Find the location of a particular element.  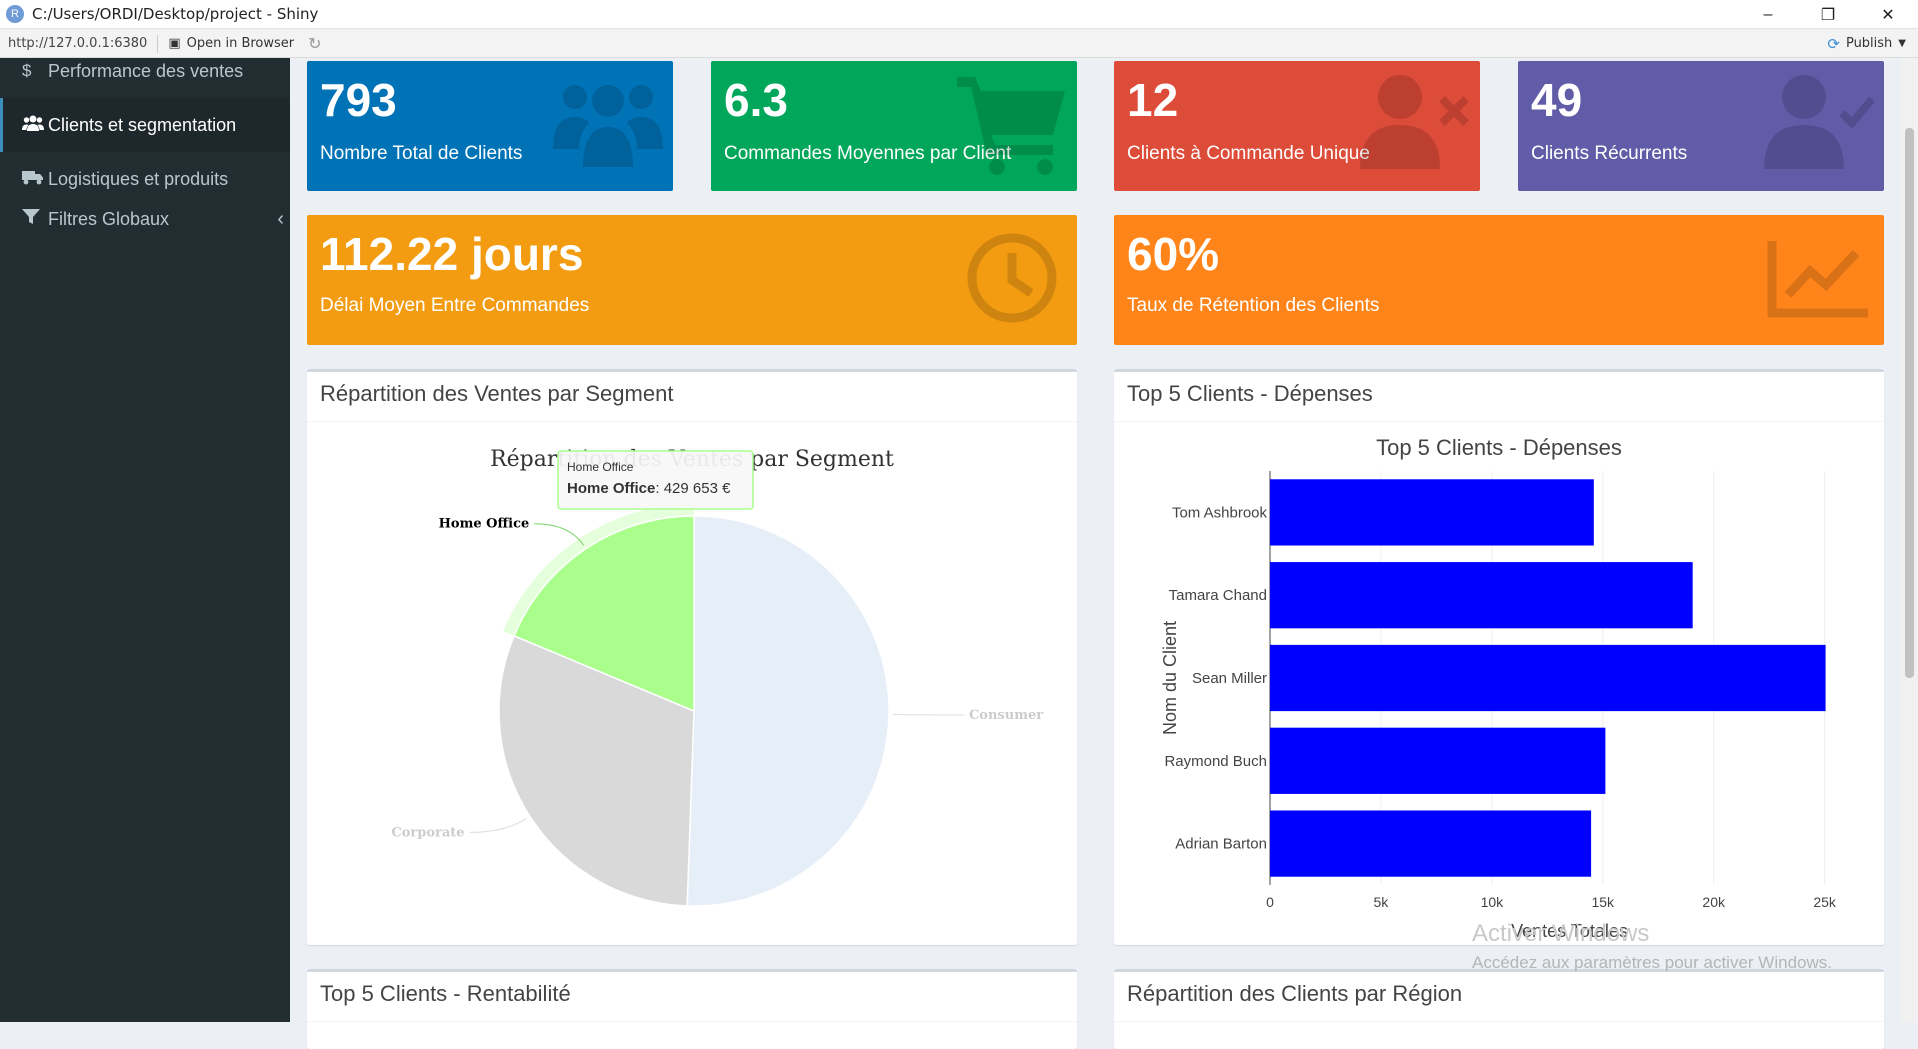

pie-slice-label: Corporate is located at coordinates (427, 832).